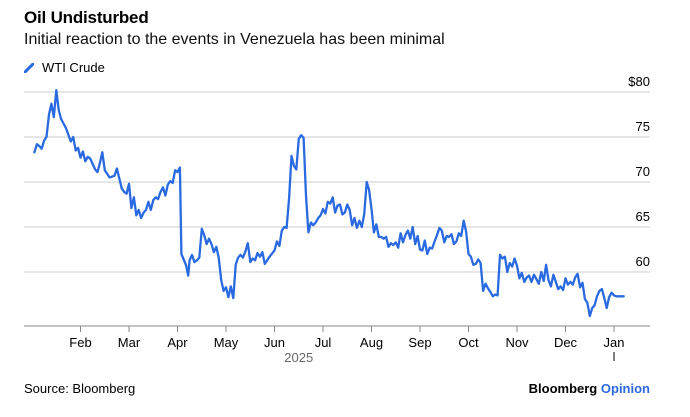  I want to click on legend-label: WTI Crude, so click(73, 67).